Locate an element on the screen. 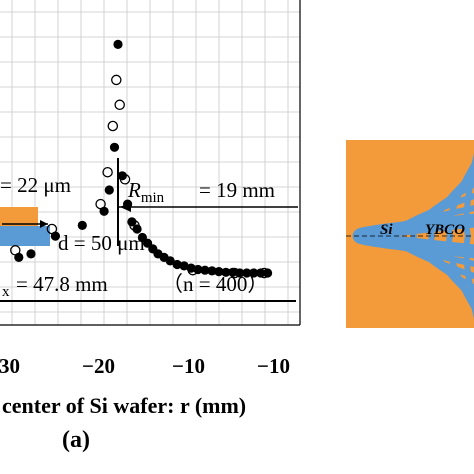 The image size is (474, 474). ybco-layer is located at coordinates (19, 216).